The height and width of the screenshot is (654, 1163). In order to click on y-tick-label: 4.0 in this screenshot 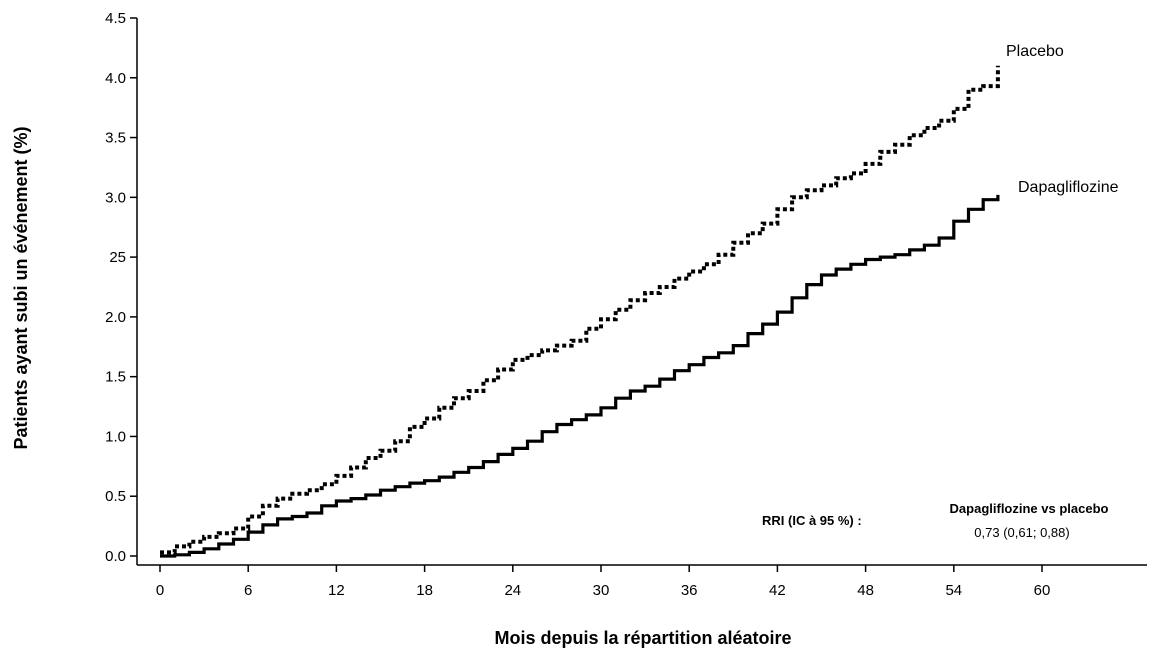, I will do `click(115, 78)`.